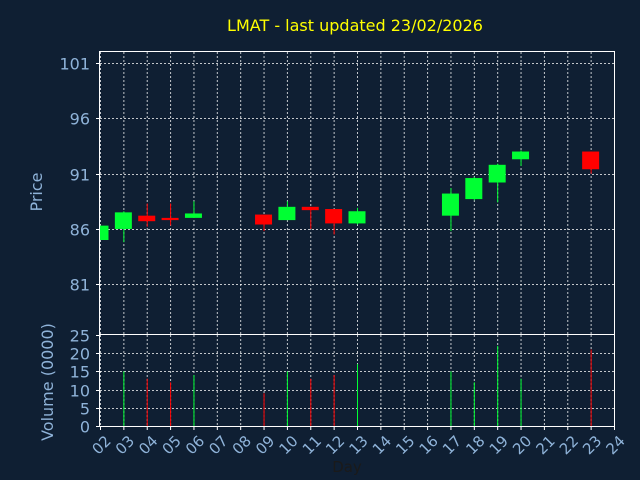 This screenshot has height=480, width=640. I want to click on volume-tick-label: 20, so click(80, 354).